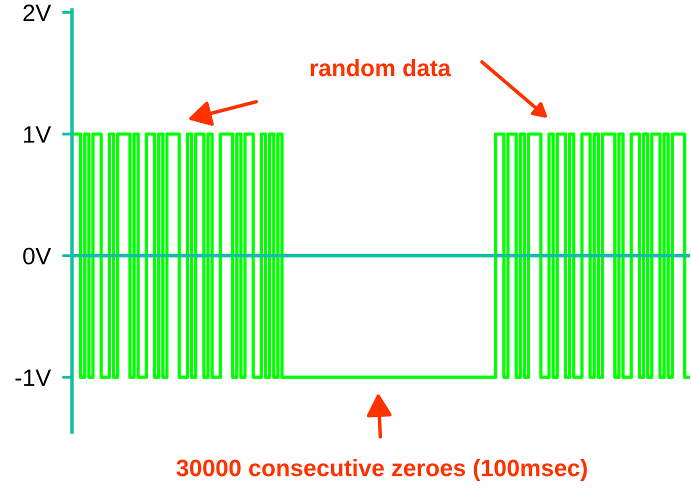 Image resolution: width=691 pixels, height=499 pixels. What do you see at coordinates (37, 256) in the screenshot?
I see `y-tick-label: 0V` at bounding box center [37, 256].